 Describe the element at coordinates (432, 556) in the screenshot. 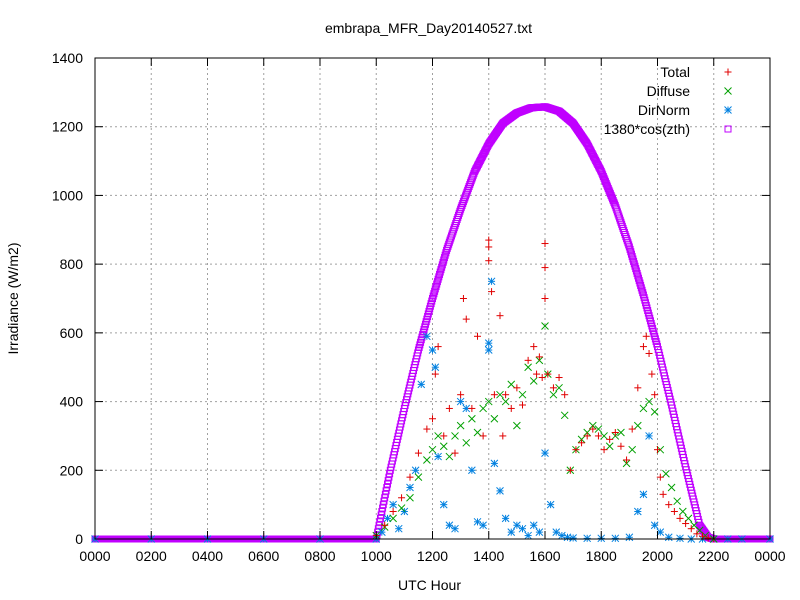

I see `x-tick-label: 1200` at that location.